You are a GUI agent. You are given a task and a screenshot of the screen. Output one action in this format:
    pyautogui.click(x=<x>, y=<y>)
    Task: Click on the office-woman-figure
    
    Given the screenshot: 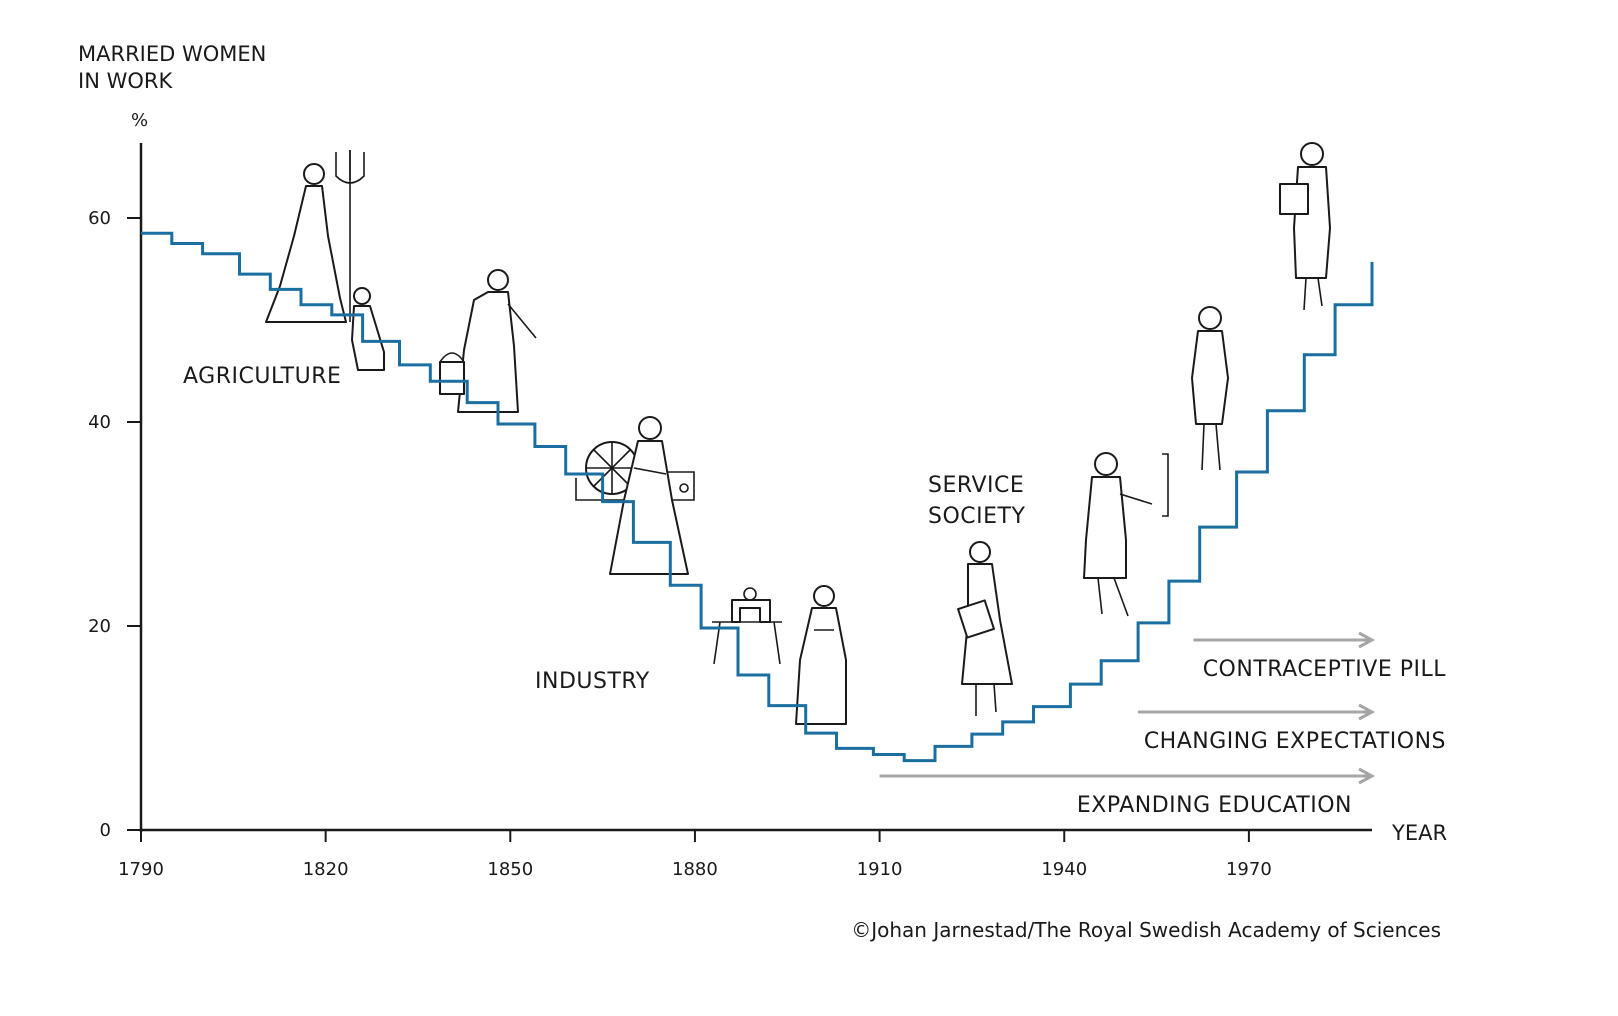 What is the action you would take?
    pyautogui.click(x=1210, y=388)
    